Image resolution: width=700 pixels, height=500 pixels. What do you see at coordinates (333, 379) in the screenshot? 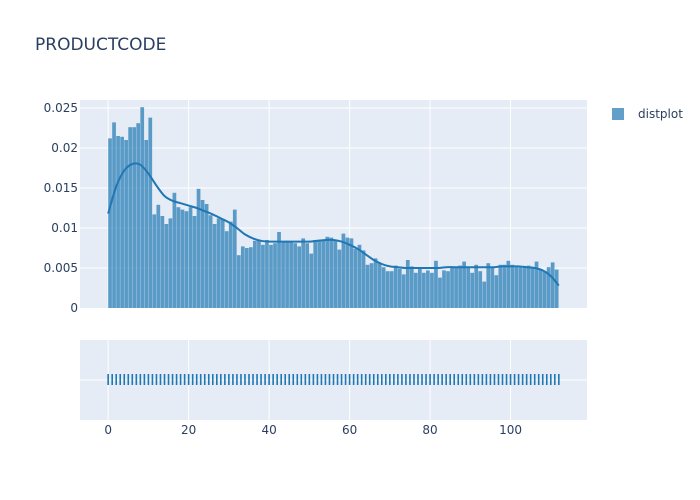
I see `rug-marks` at bounding box center [333, 379].